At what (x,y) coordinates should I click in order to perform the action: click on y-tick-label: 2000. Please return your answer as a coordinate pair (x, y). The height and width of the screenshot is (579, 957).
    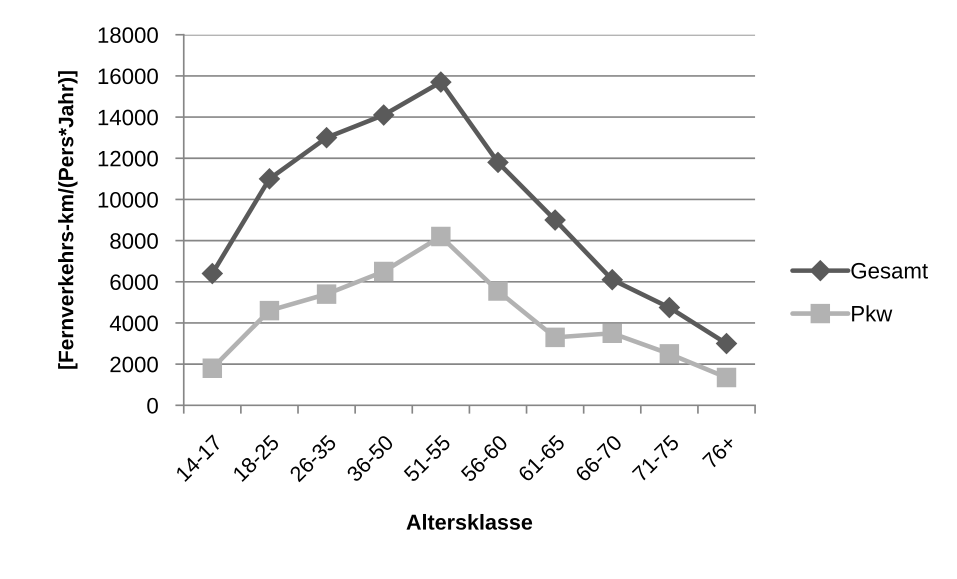
    Looking at the image, I should click on (134, 364).